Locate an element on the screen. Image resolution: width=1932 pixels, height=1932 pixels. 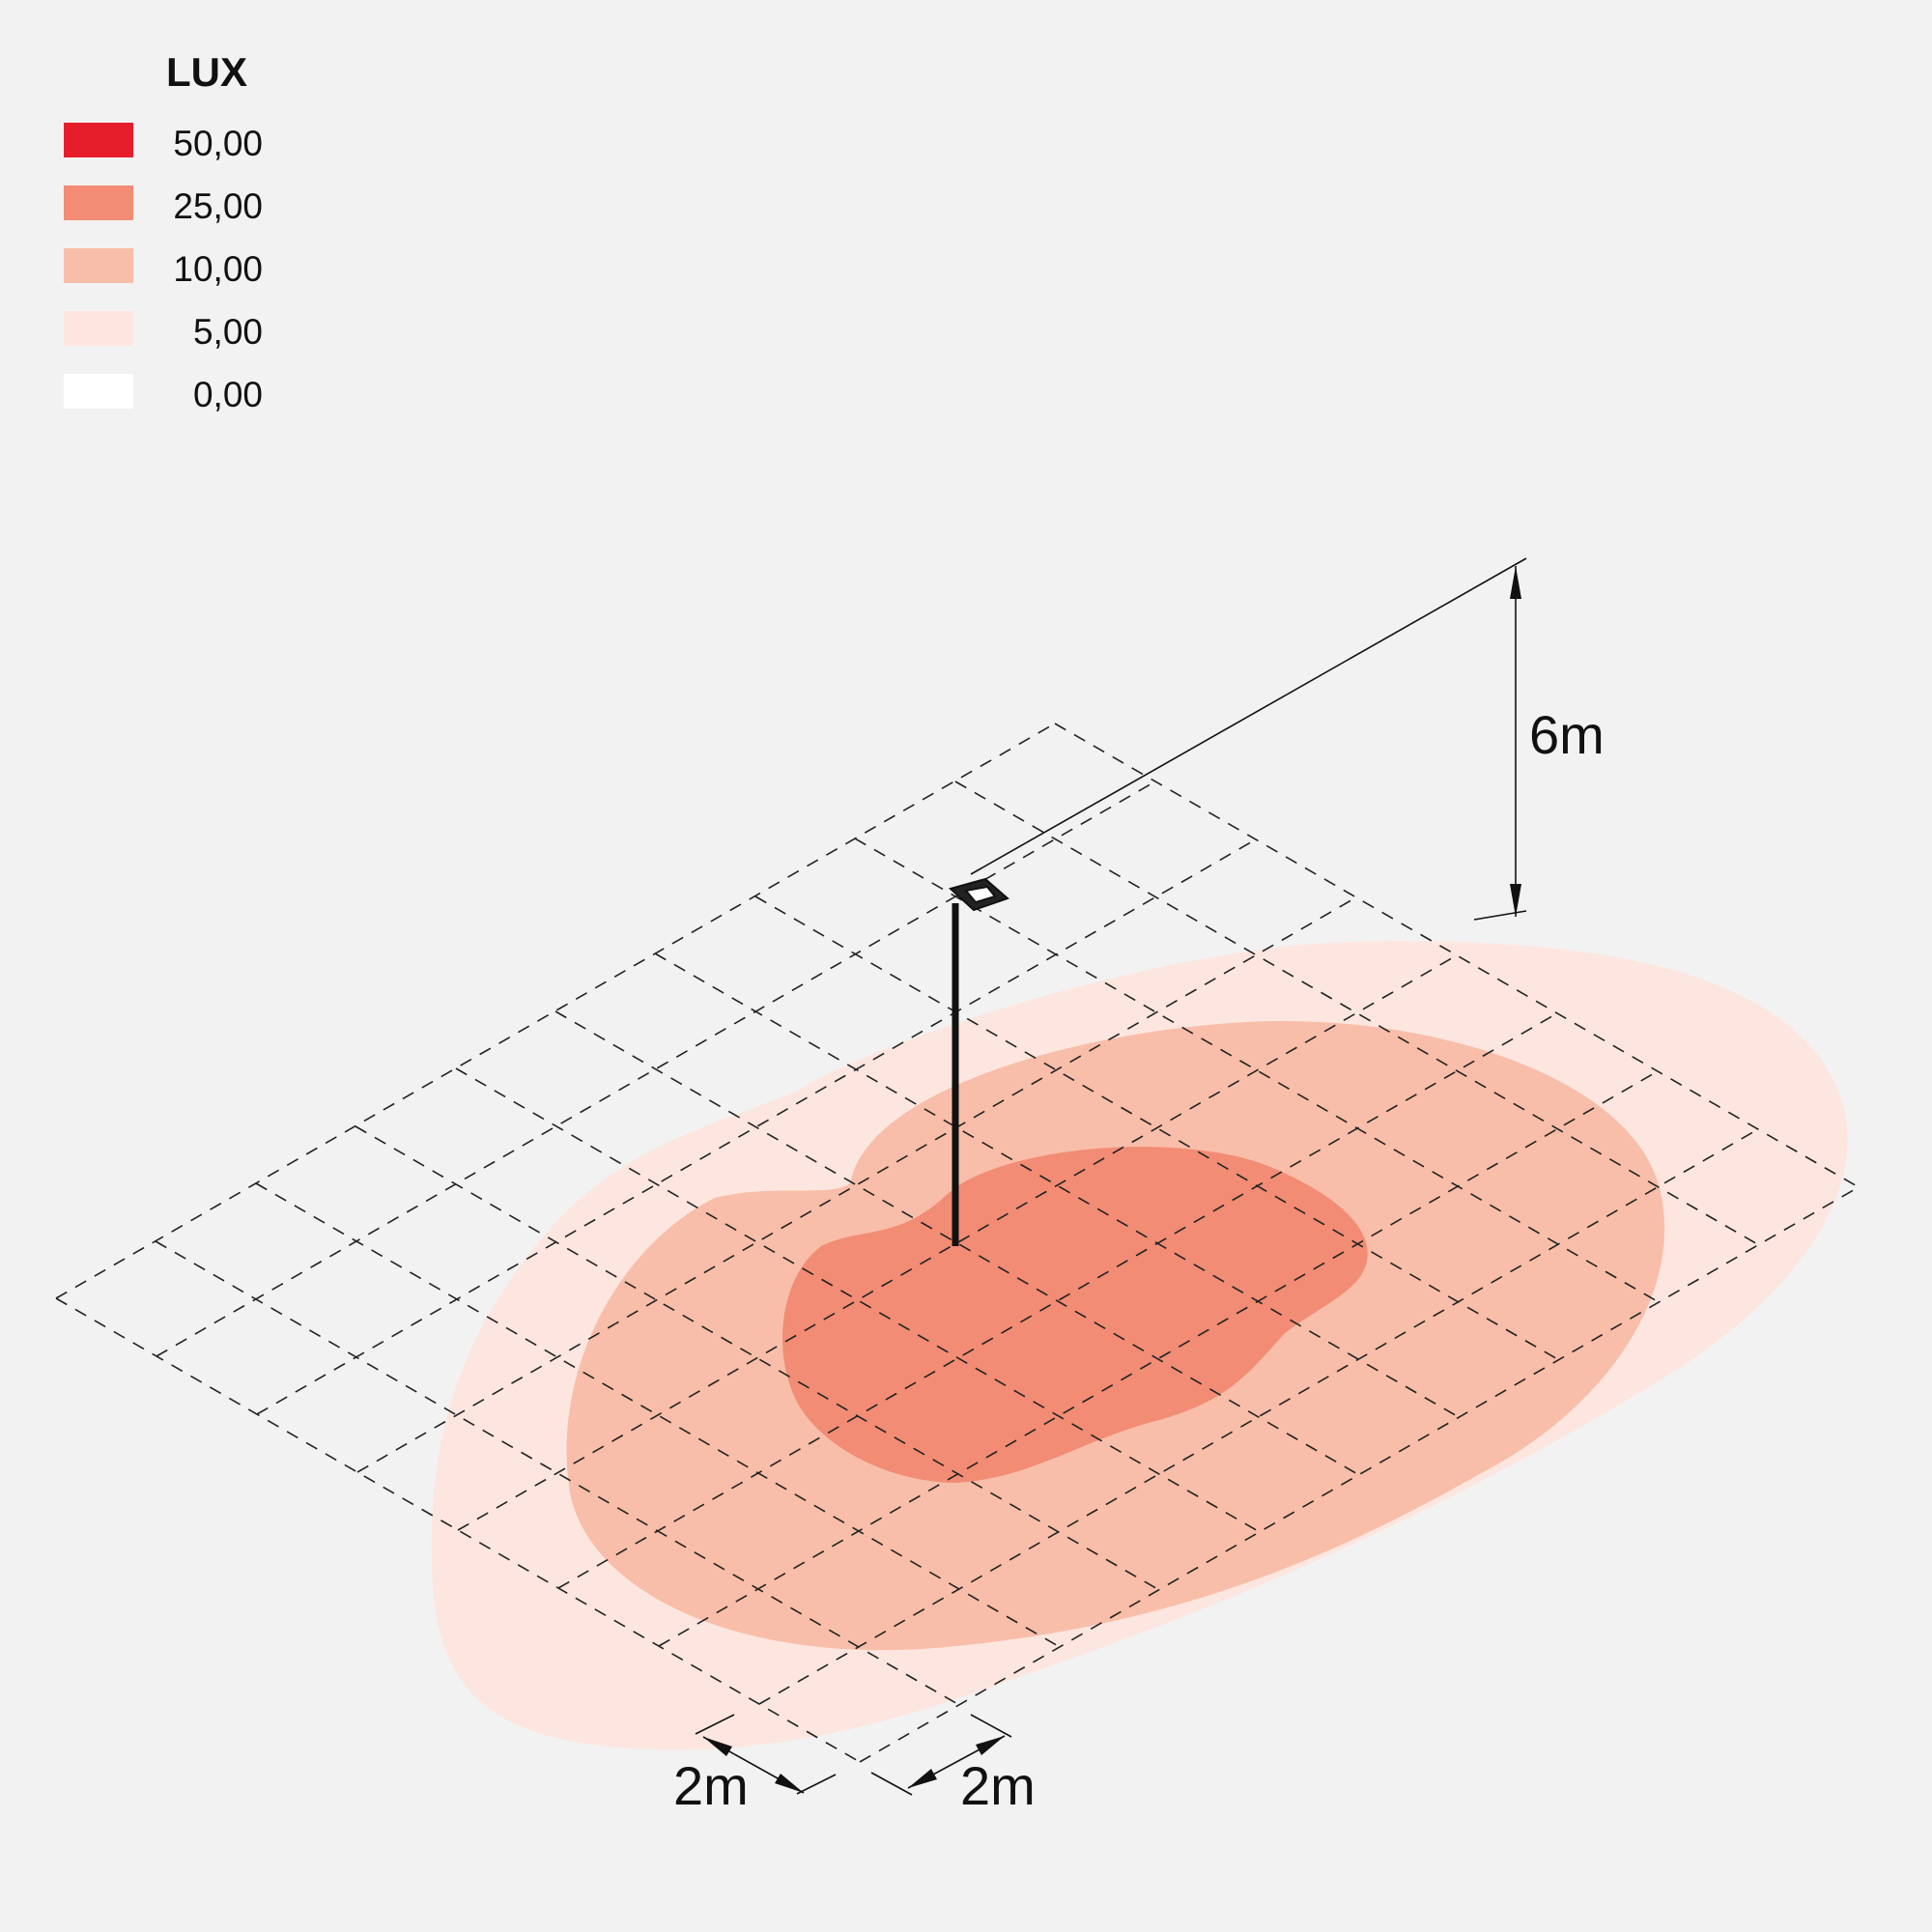
height-extension-line-bottom is located at coordinates (1500, 915).